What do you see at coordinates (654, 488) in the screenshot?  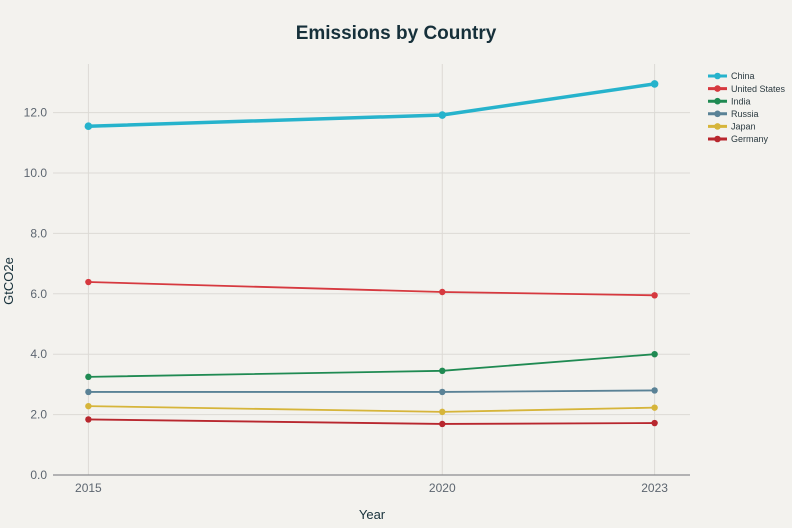 I see `x-tick-label: 2023` at bounding box center [654, 488].